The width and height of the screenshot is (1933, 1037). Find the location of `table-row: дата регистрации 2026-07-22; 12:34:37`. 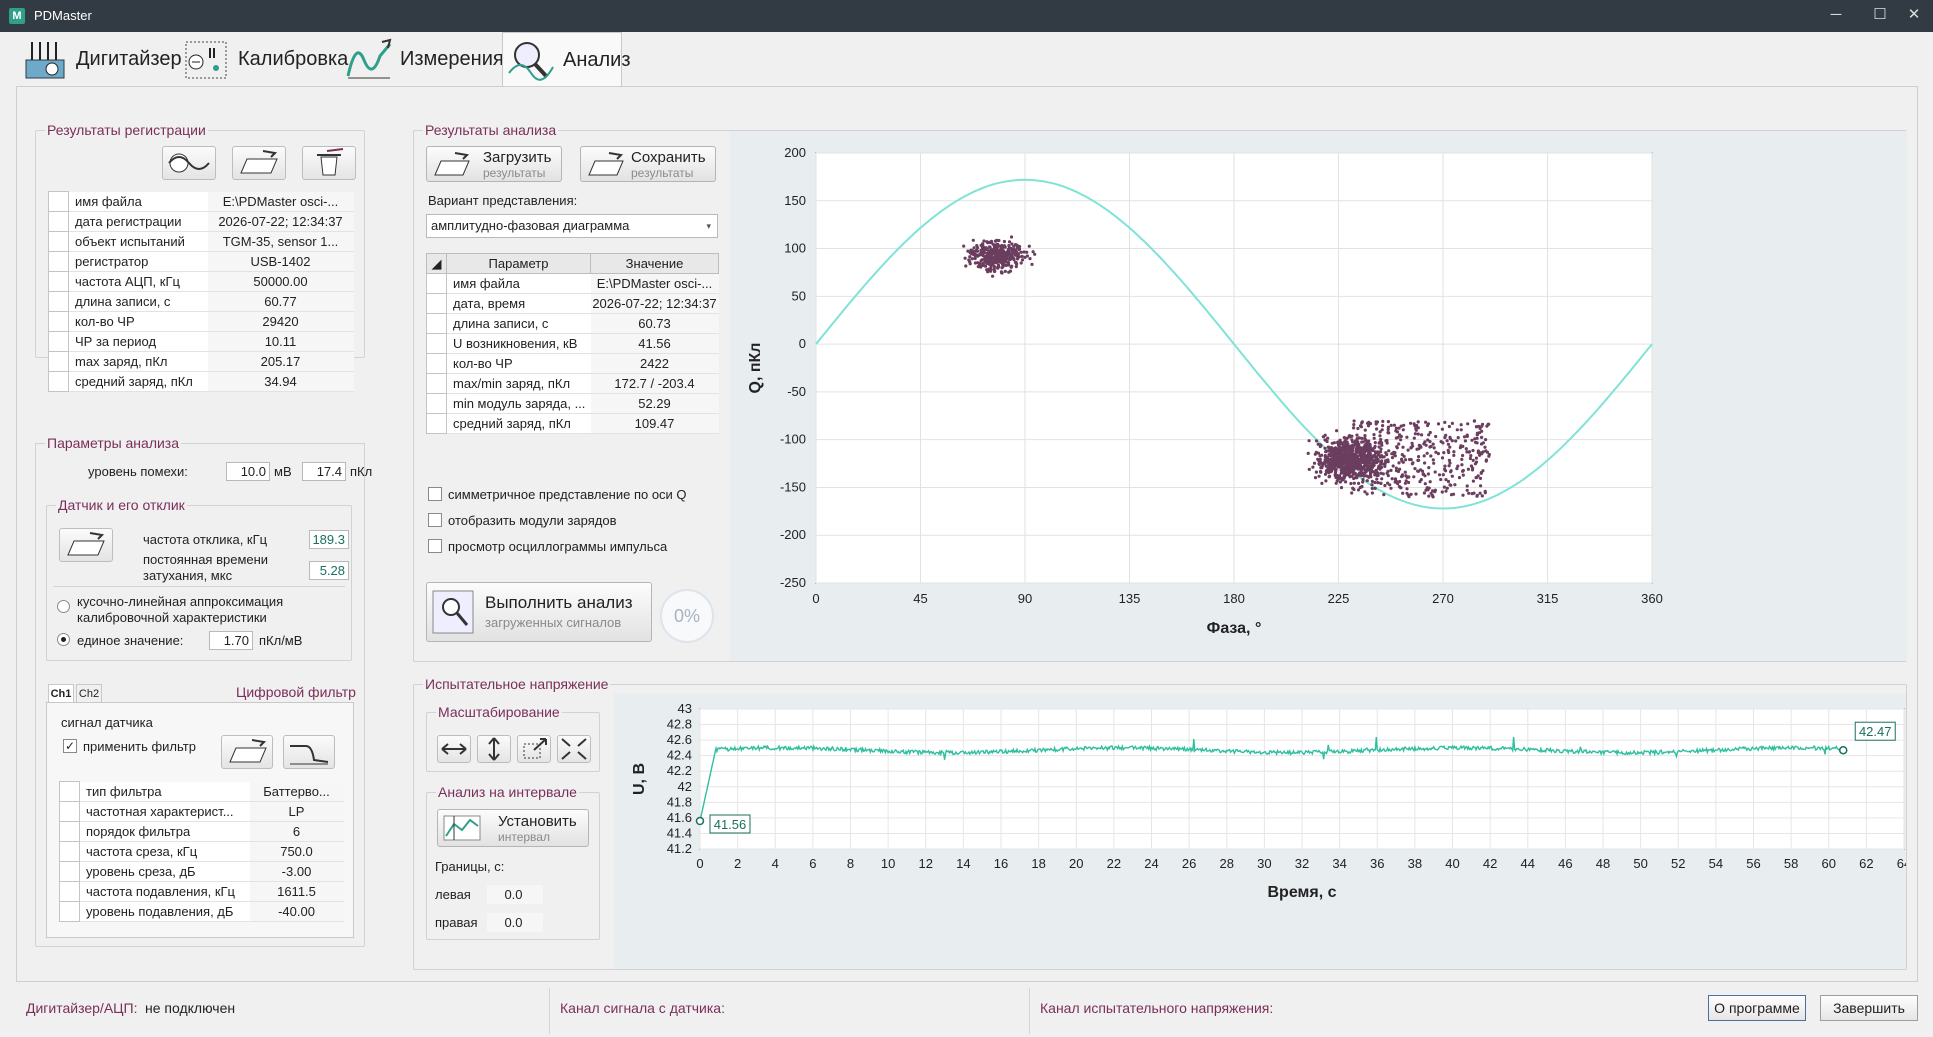

table-row: дата регистрации 2026-07-22; 12:34:37 is located at coordinates (201, 221).